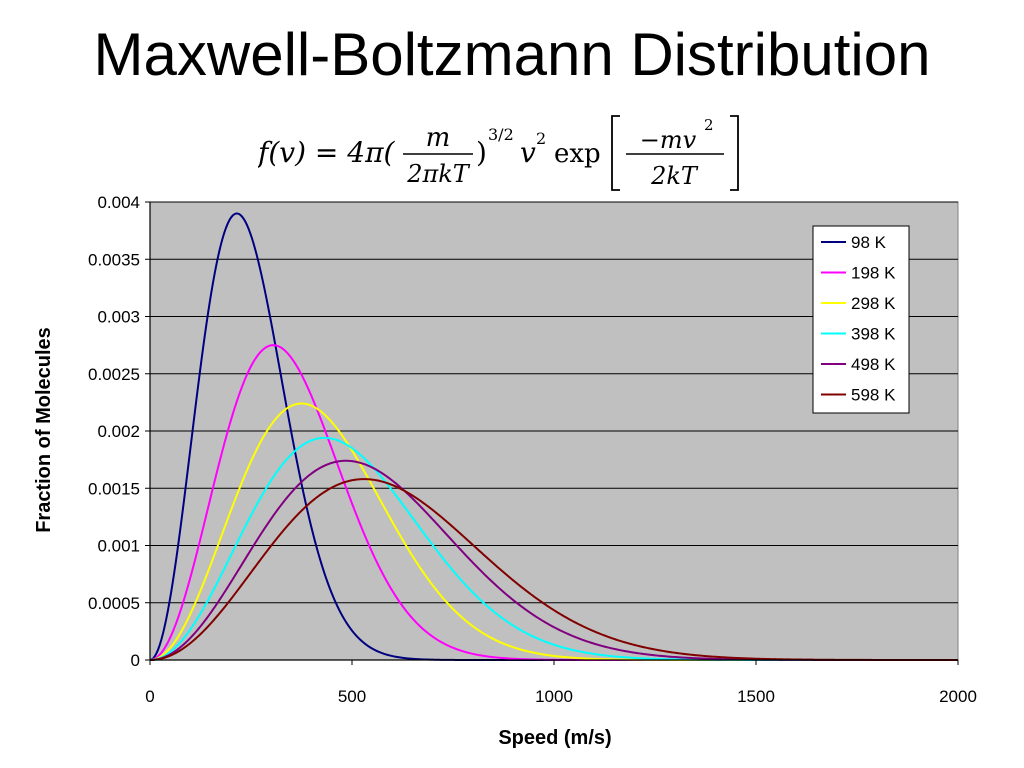 This screenshot has width=1024, height=768. I want to click on y-tick-label: 0.0015, so click(114, 488).